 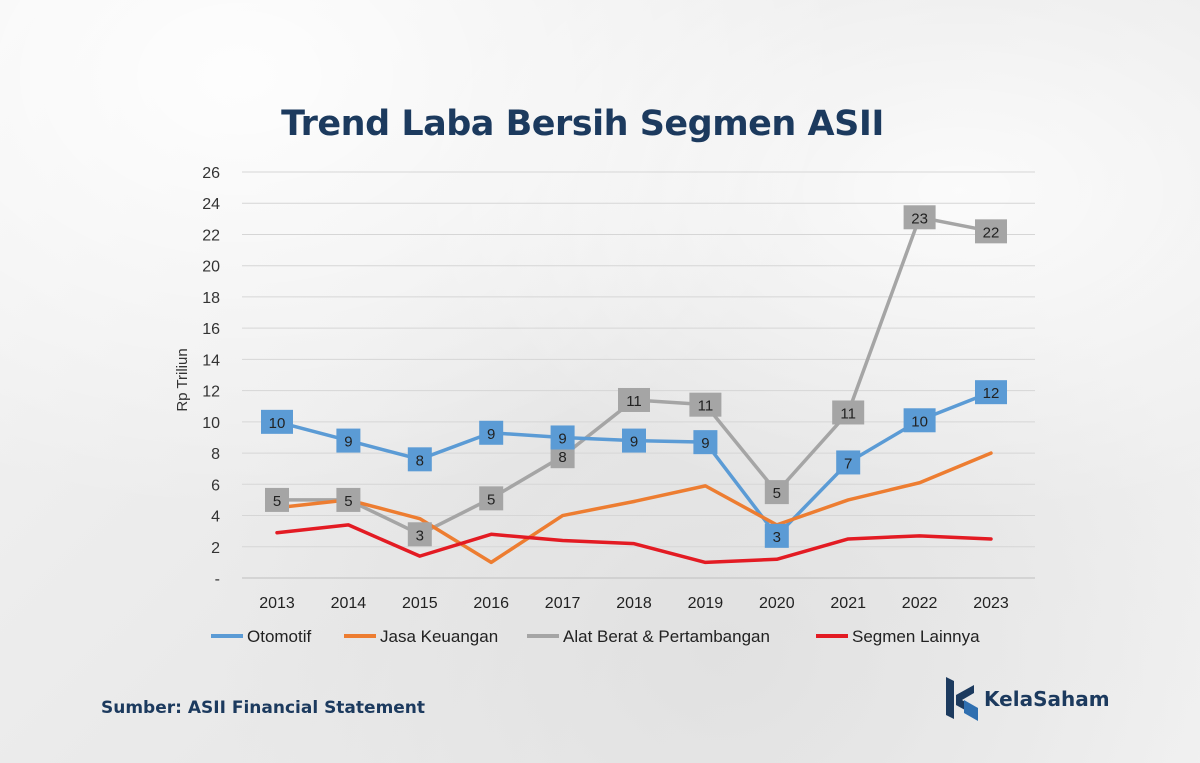 What do you see at coordinates (211, 173) in the screenshot?
I see `y-tick-label: 26` at bounding box center [211, 173].